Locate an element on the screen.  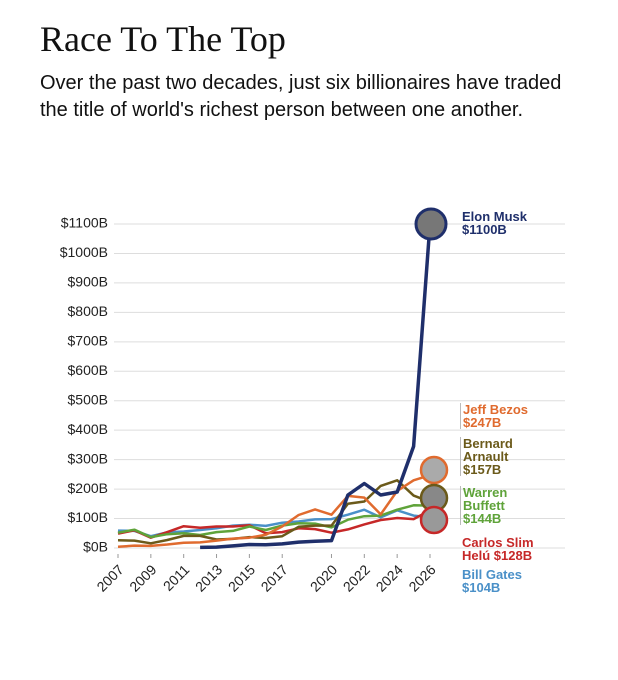
legend-entry: Bernard Arnault $157B is located at coordinates (502, 456).